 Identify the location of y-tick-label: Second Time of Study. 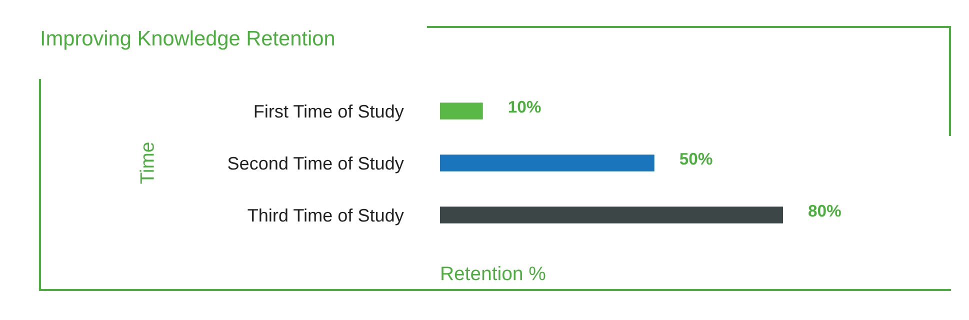
(316, 165).